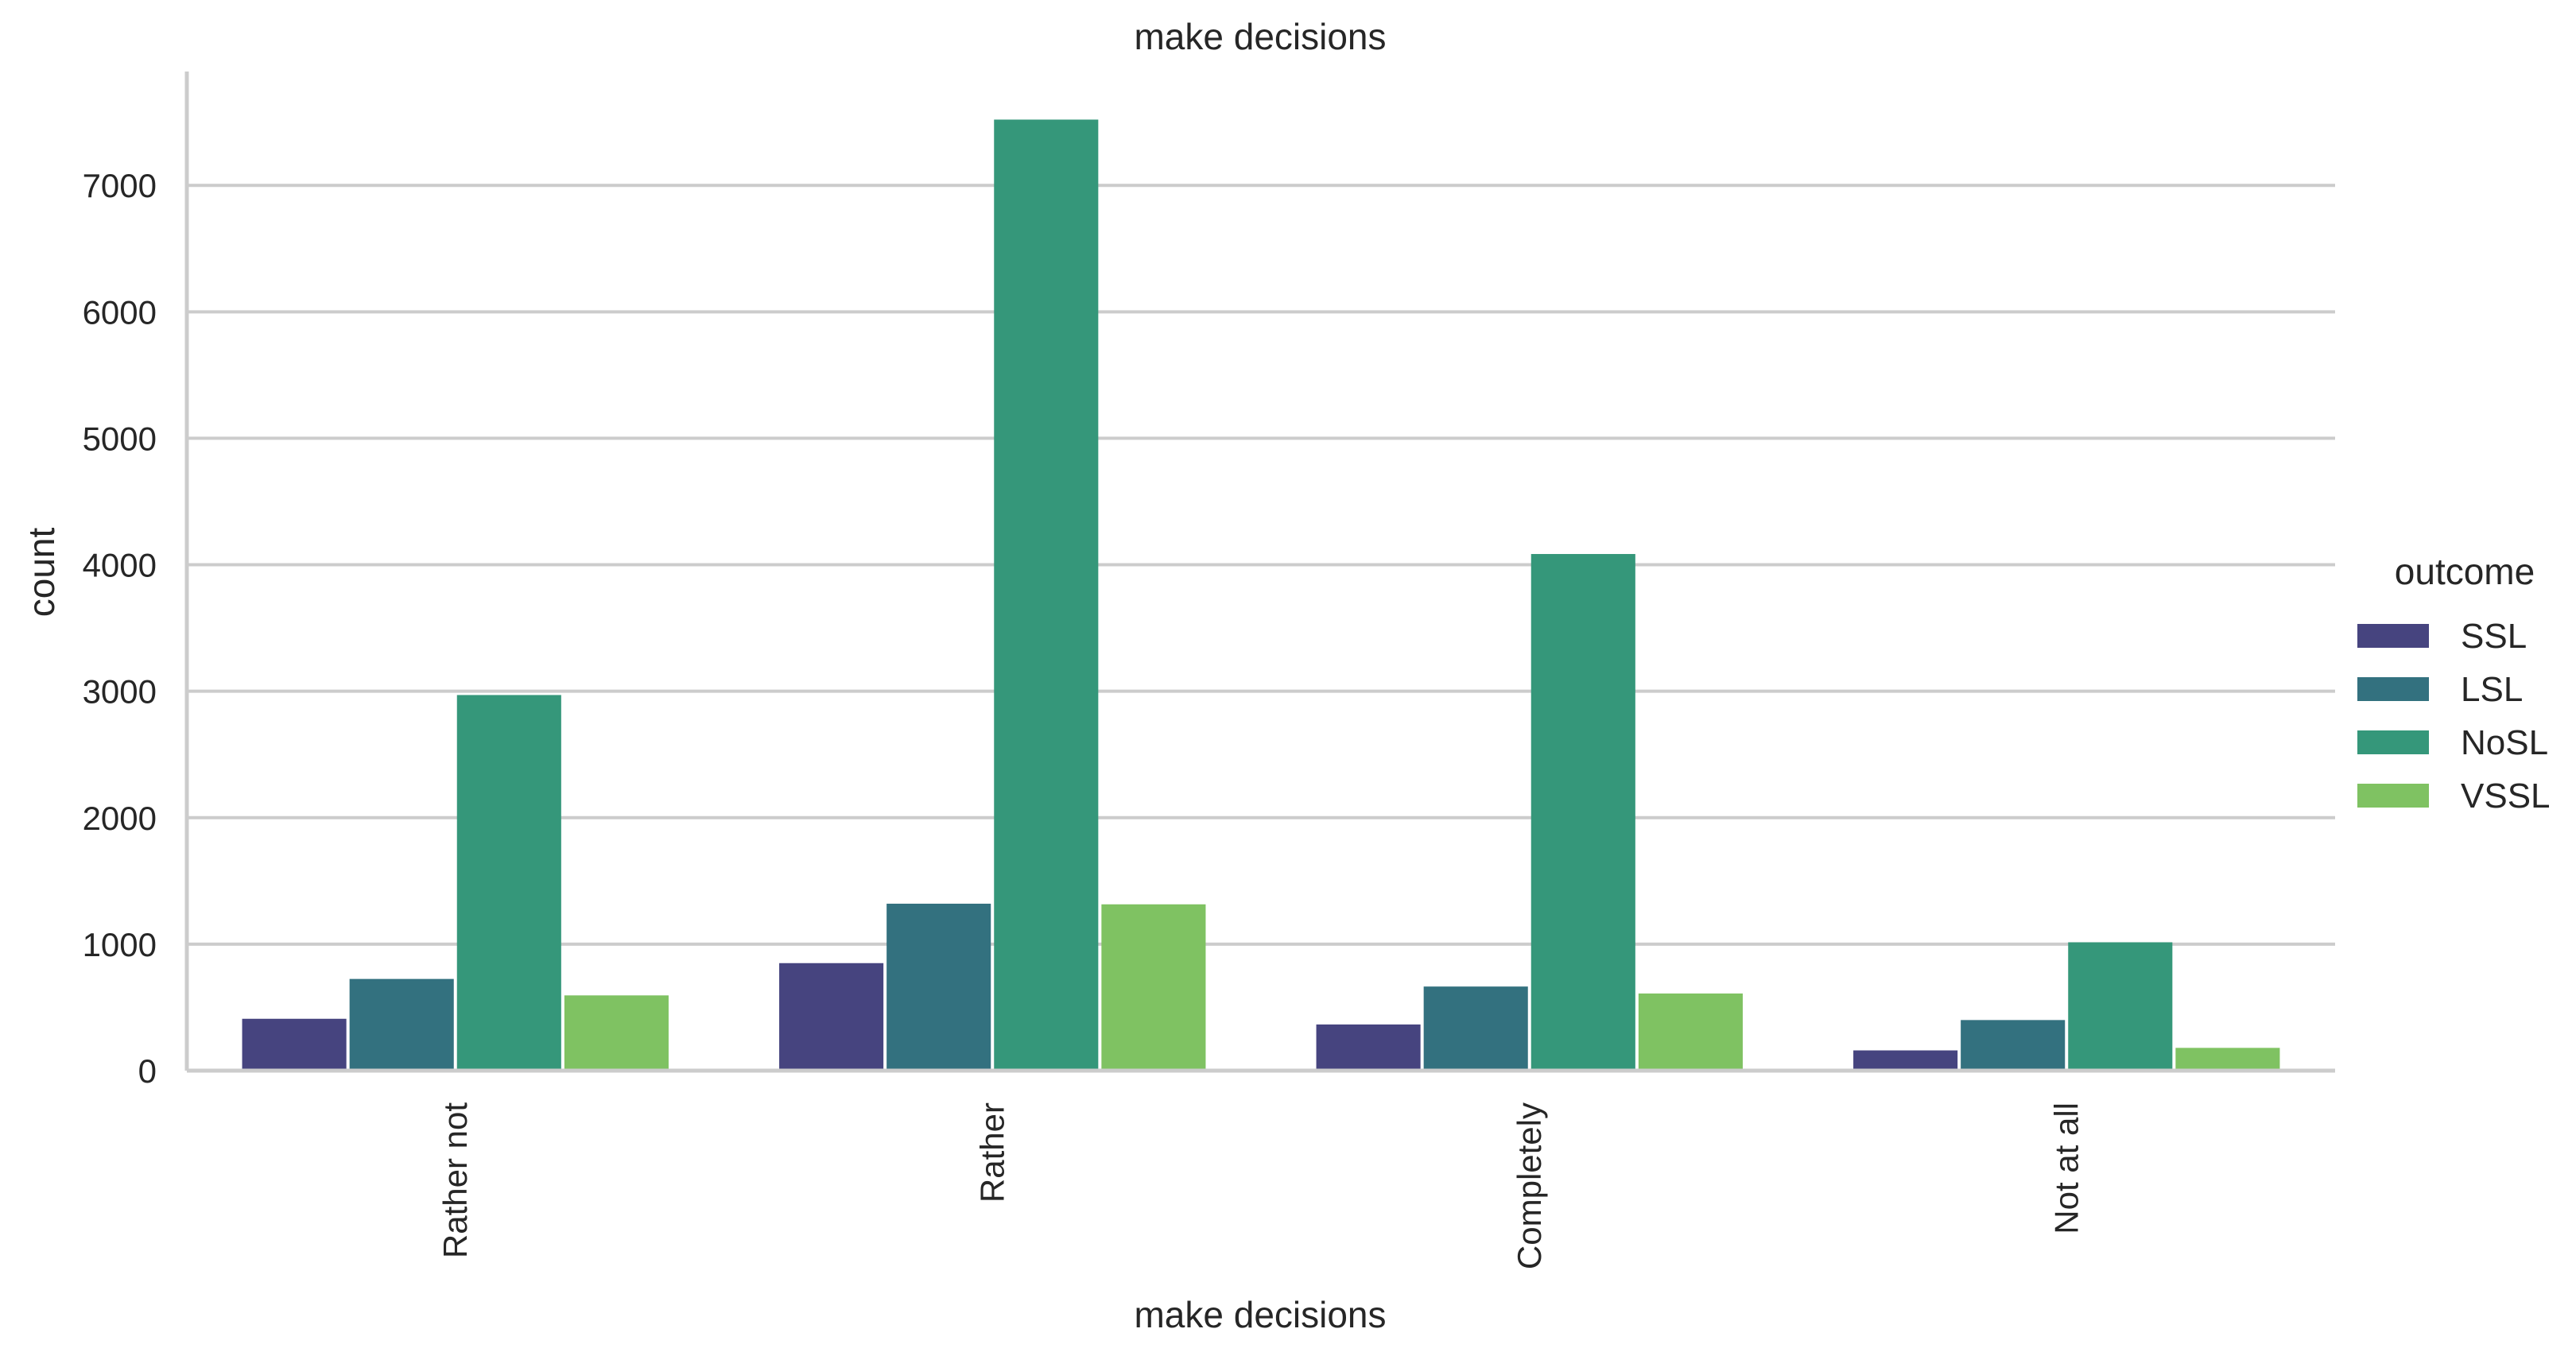 The width and height of the screenshot is (2576, 1352). I want to click on x-tick-labels: Rather not Rather Completely Not at all, so click(1260, 1185).